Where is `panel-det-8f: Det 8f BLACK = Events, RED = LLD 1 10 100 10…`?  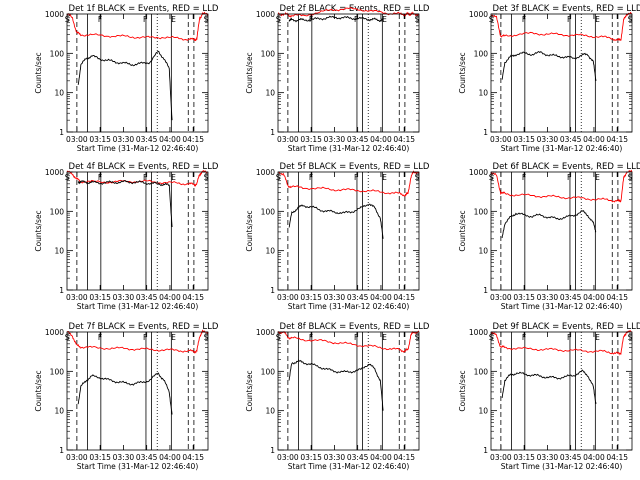
panel-det-8f: Det 8f BLACK = Events, RED = LLD 1 10 100 10… is located at coordinates (337, 396).